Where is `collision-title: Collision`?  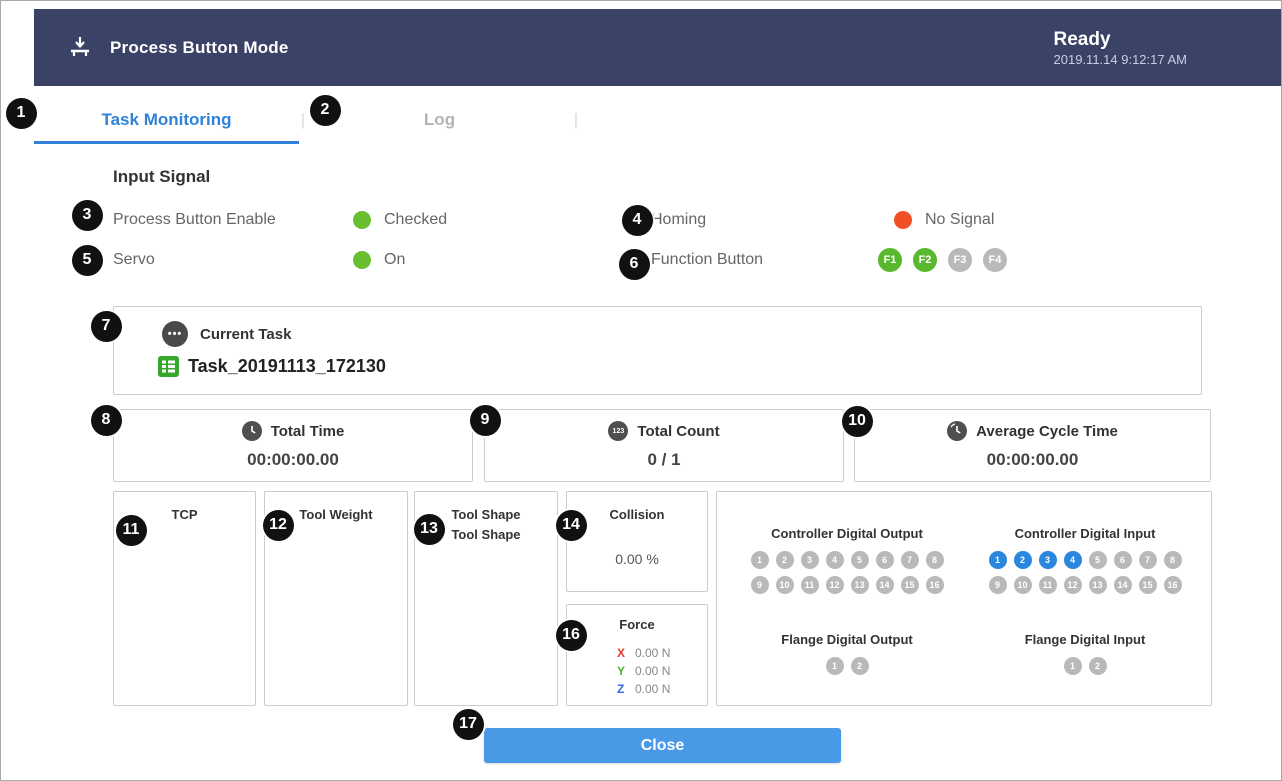
collision-title: Collision is located at coordinates (637, 514).